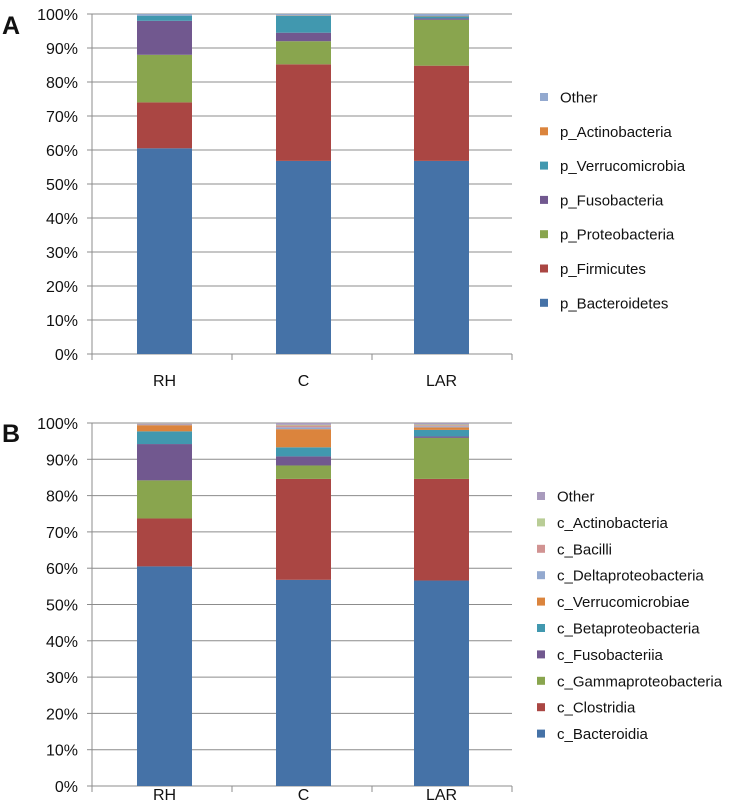  What do you see at coordinates (623, 602) in the screenshot?
I see `legend-label: c_Verrucomicrobiae` at bounding box center [623, 602].